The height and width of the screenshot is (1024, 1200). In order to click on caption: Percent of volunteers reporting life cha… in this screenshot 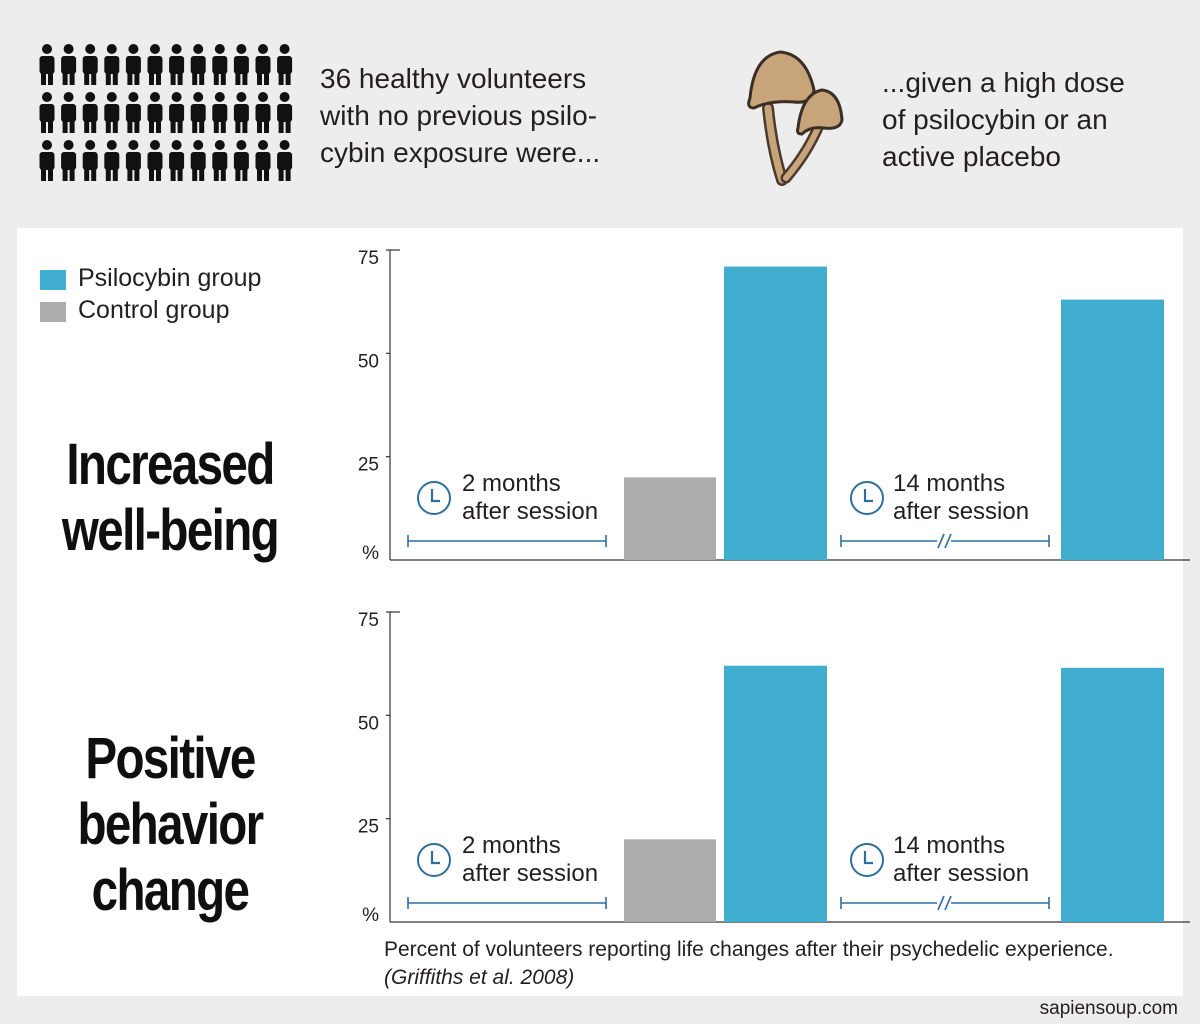, I will do `click(784, 964)`.